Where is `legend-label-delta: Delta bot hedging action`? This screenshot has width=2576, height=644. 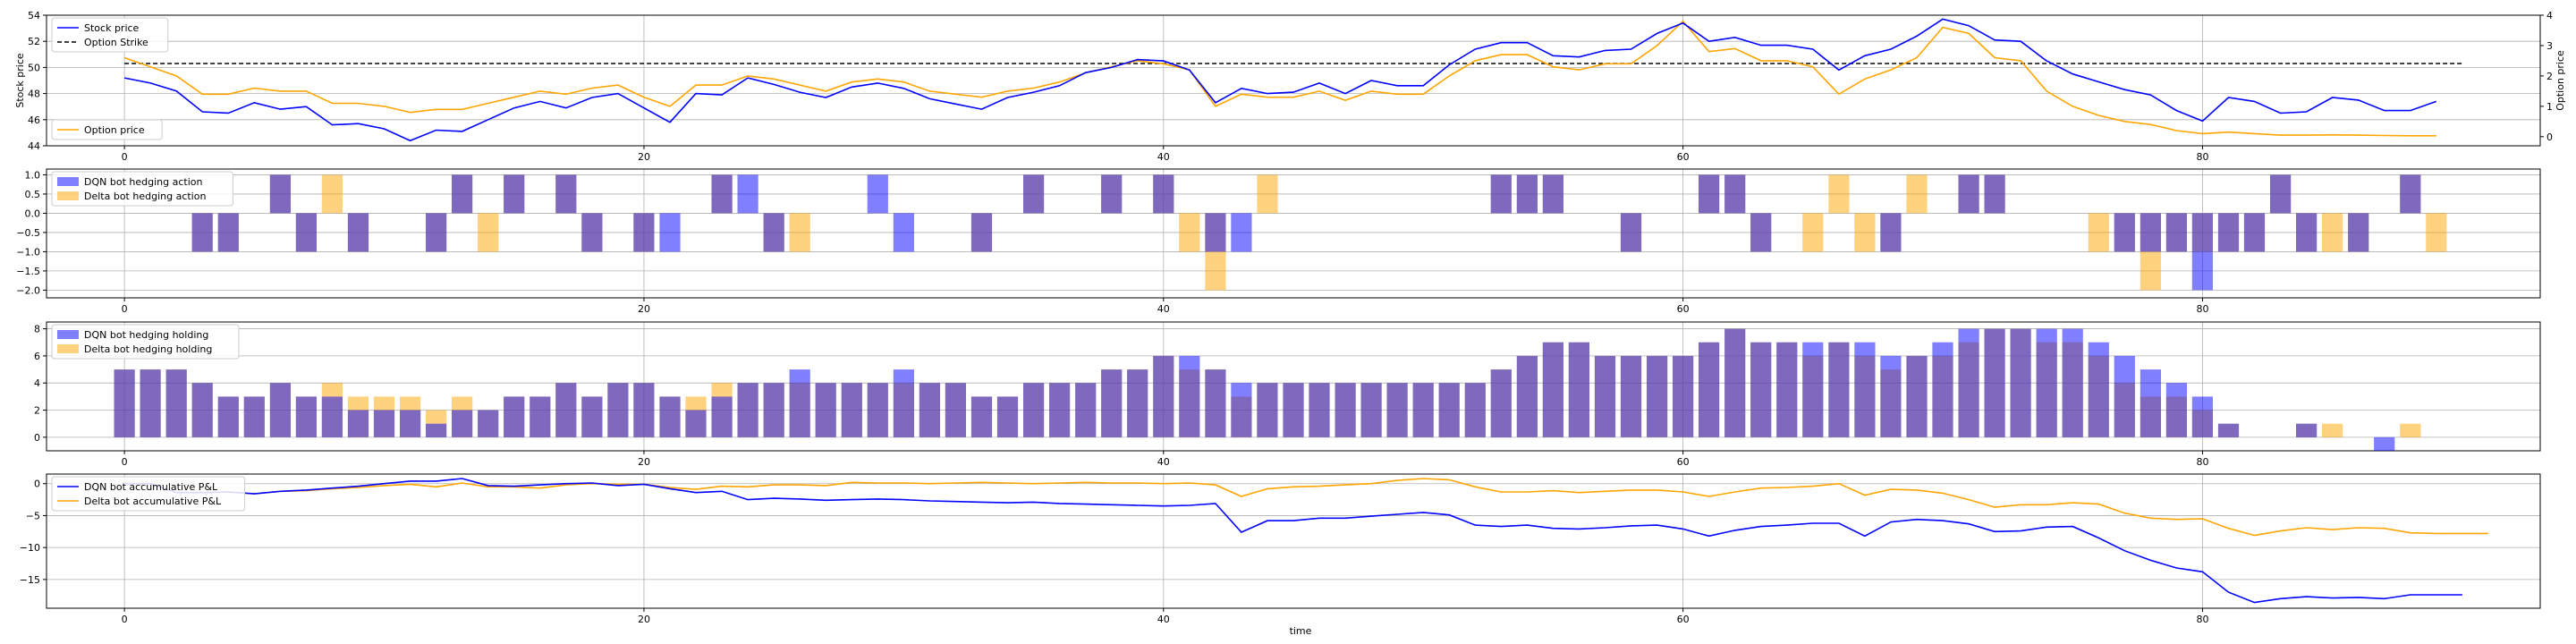
legend-label-delta: Delta bot hedging action is located at coordinates (145, 196).